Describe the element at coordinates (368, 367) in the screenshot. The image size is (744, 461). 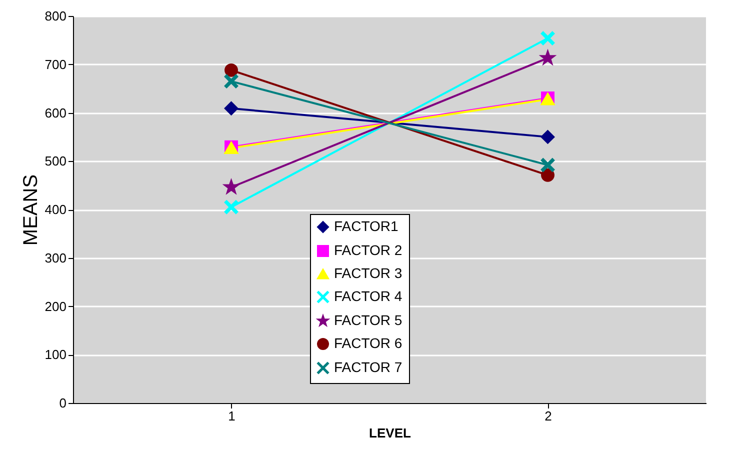
I see `legend-label: FACTOR 7` at that location.